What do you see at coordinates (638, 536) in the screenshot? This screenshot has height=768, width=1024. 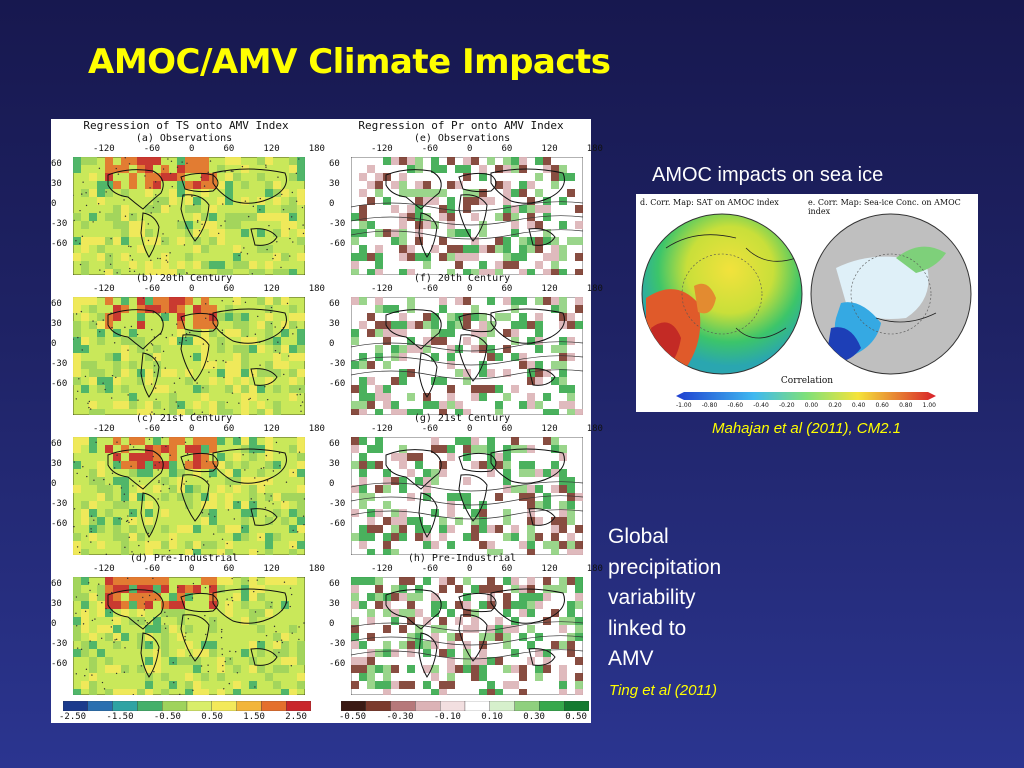 I see `precip-line: Global` at bounding box center [638, 536].